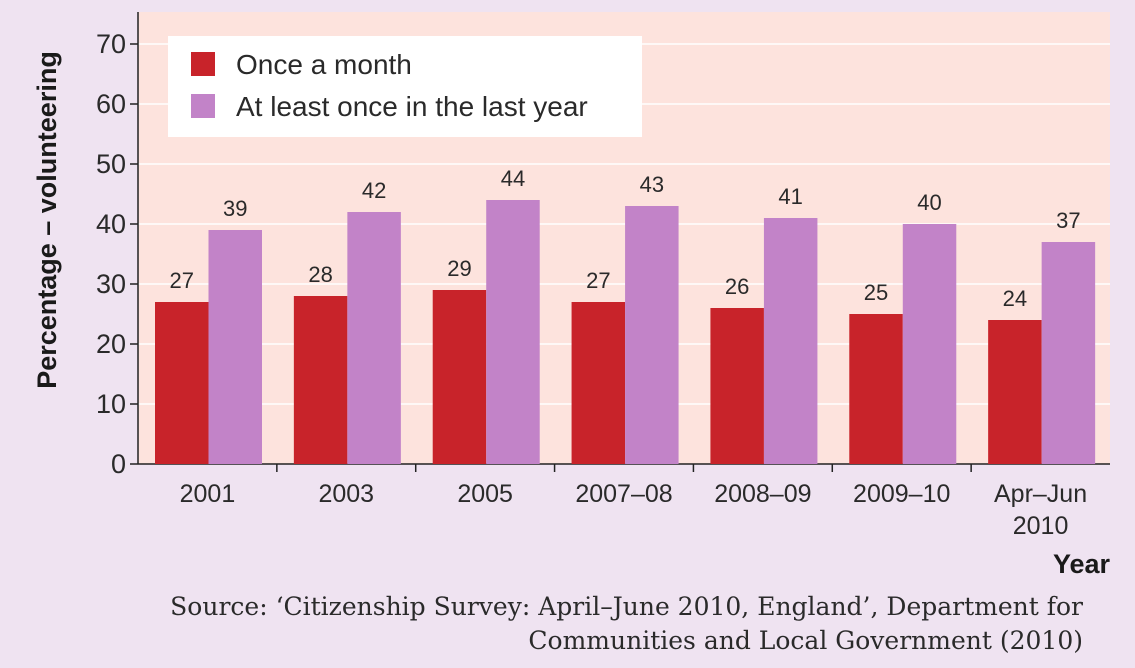 The width and height of the screenshot is (1135, 668). Describe the element at coordinates (324, 64) in the screenshot. I see `legend-label: Once a month` at that location.